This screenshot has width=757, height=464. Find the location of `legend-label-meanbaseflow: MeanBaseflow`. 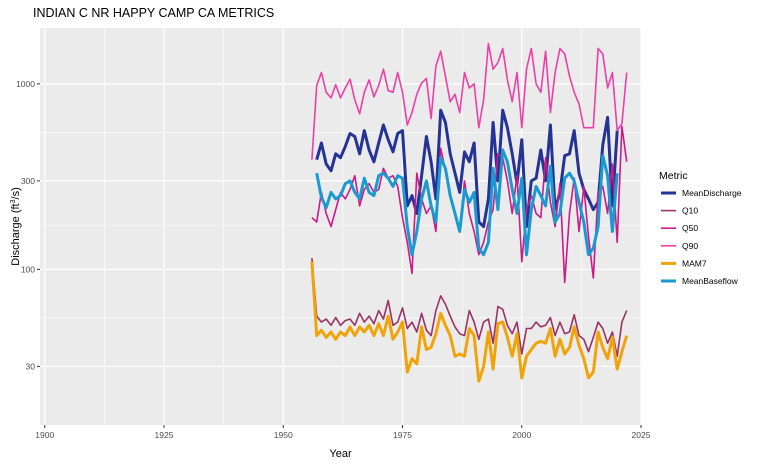

legend-label-meanbaseflow: MeanBaseflow is located at coordinates (710, 281).